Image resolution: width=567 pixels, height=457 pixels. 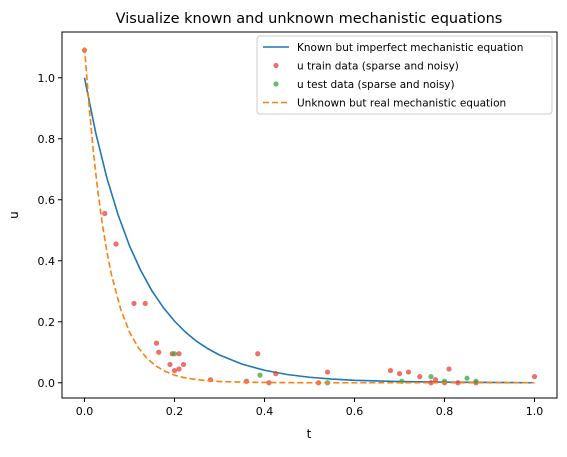 What do you see at coordinates (265, 411) in the screenshot?
I see `x-tick-label: 0.4` at bounding box center [265, 411].